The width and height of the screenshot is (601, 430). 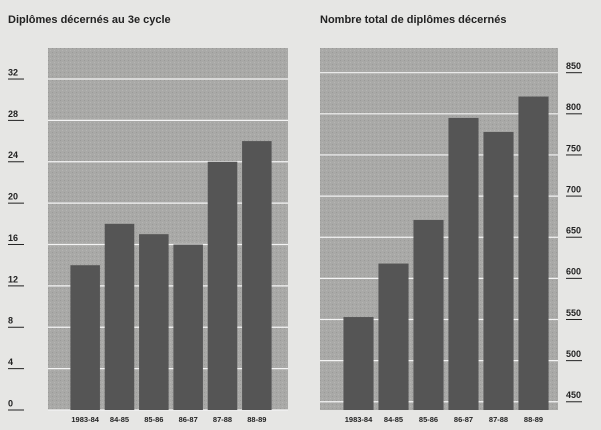 What do you see at coordinates (13, 72) in the screenshot?
I see `y-tick-label: 32` at bounding box center [13, 72].